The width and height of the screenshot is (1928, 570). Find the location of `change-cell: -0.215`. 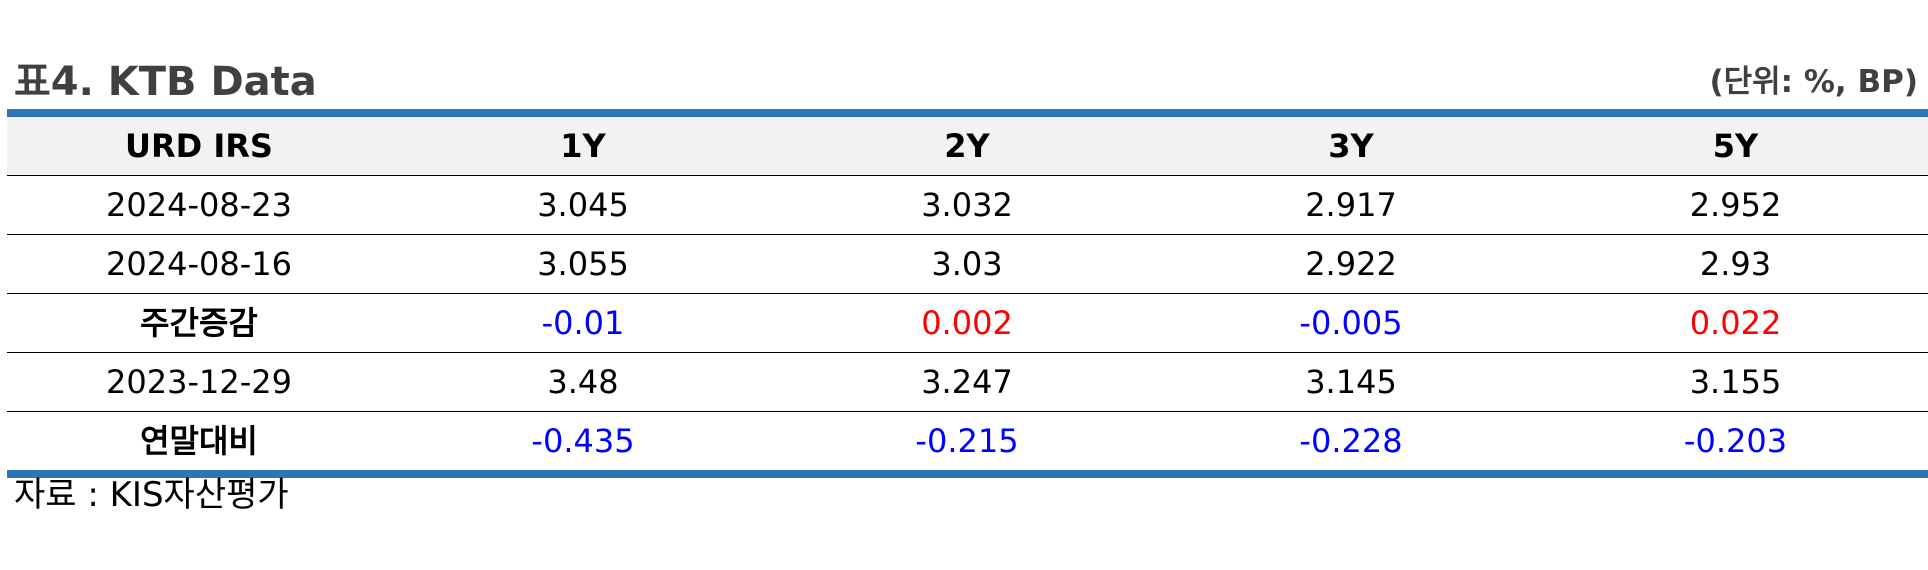

change-cell: -0.215 is located at coordinates (967, 441).